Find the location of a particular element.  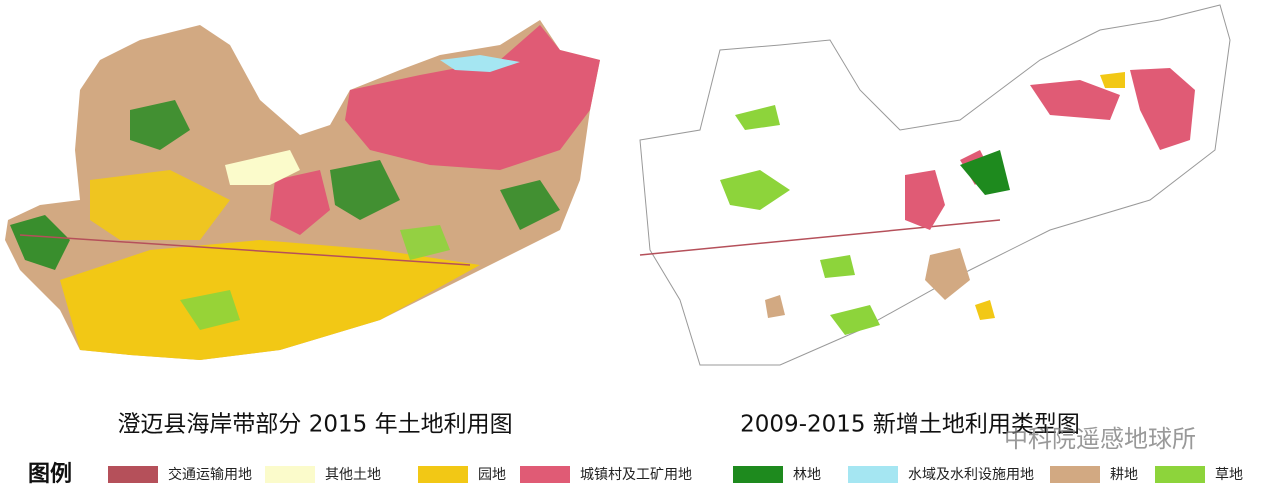

legend-label: 耕地 is located at coordinates (1124, 474).